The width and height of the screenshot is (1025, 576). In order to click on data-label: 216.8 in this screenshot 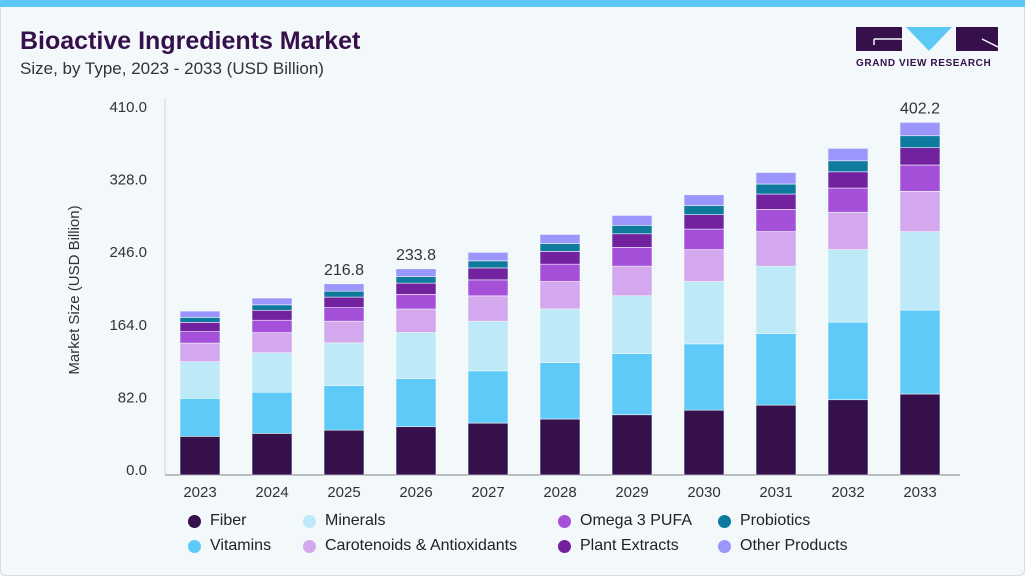, I will do `click(344, 270)`.